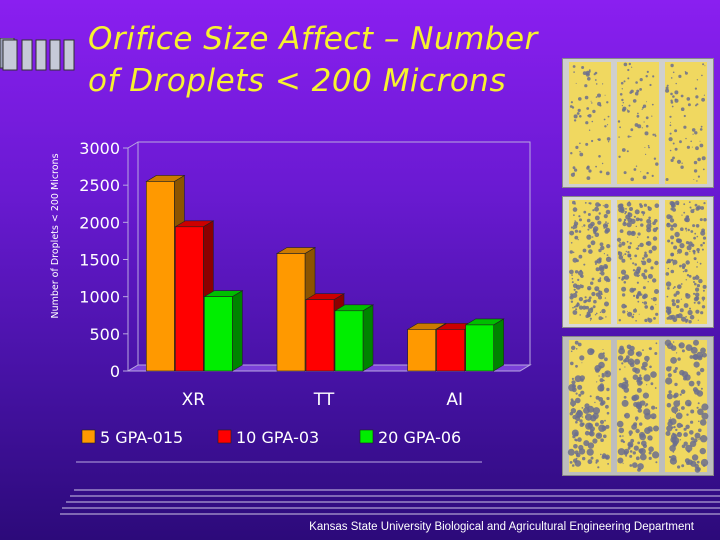 The image size is (720, 540). What do you see at coordinates (450, 350) in the screenshot?
I see `bar-10-gpa-03-ai` at bounding box center [450, 350].